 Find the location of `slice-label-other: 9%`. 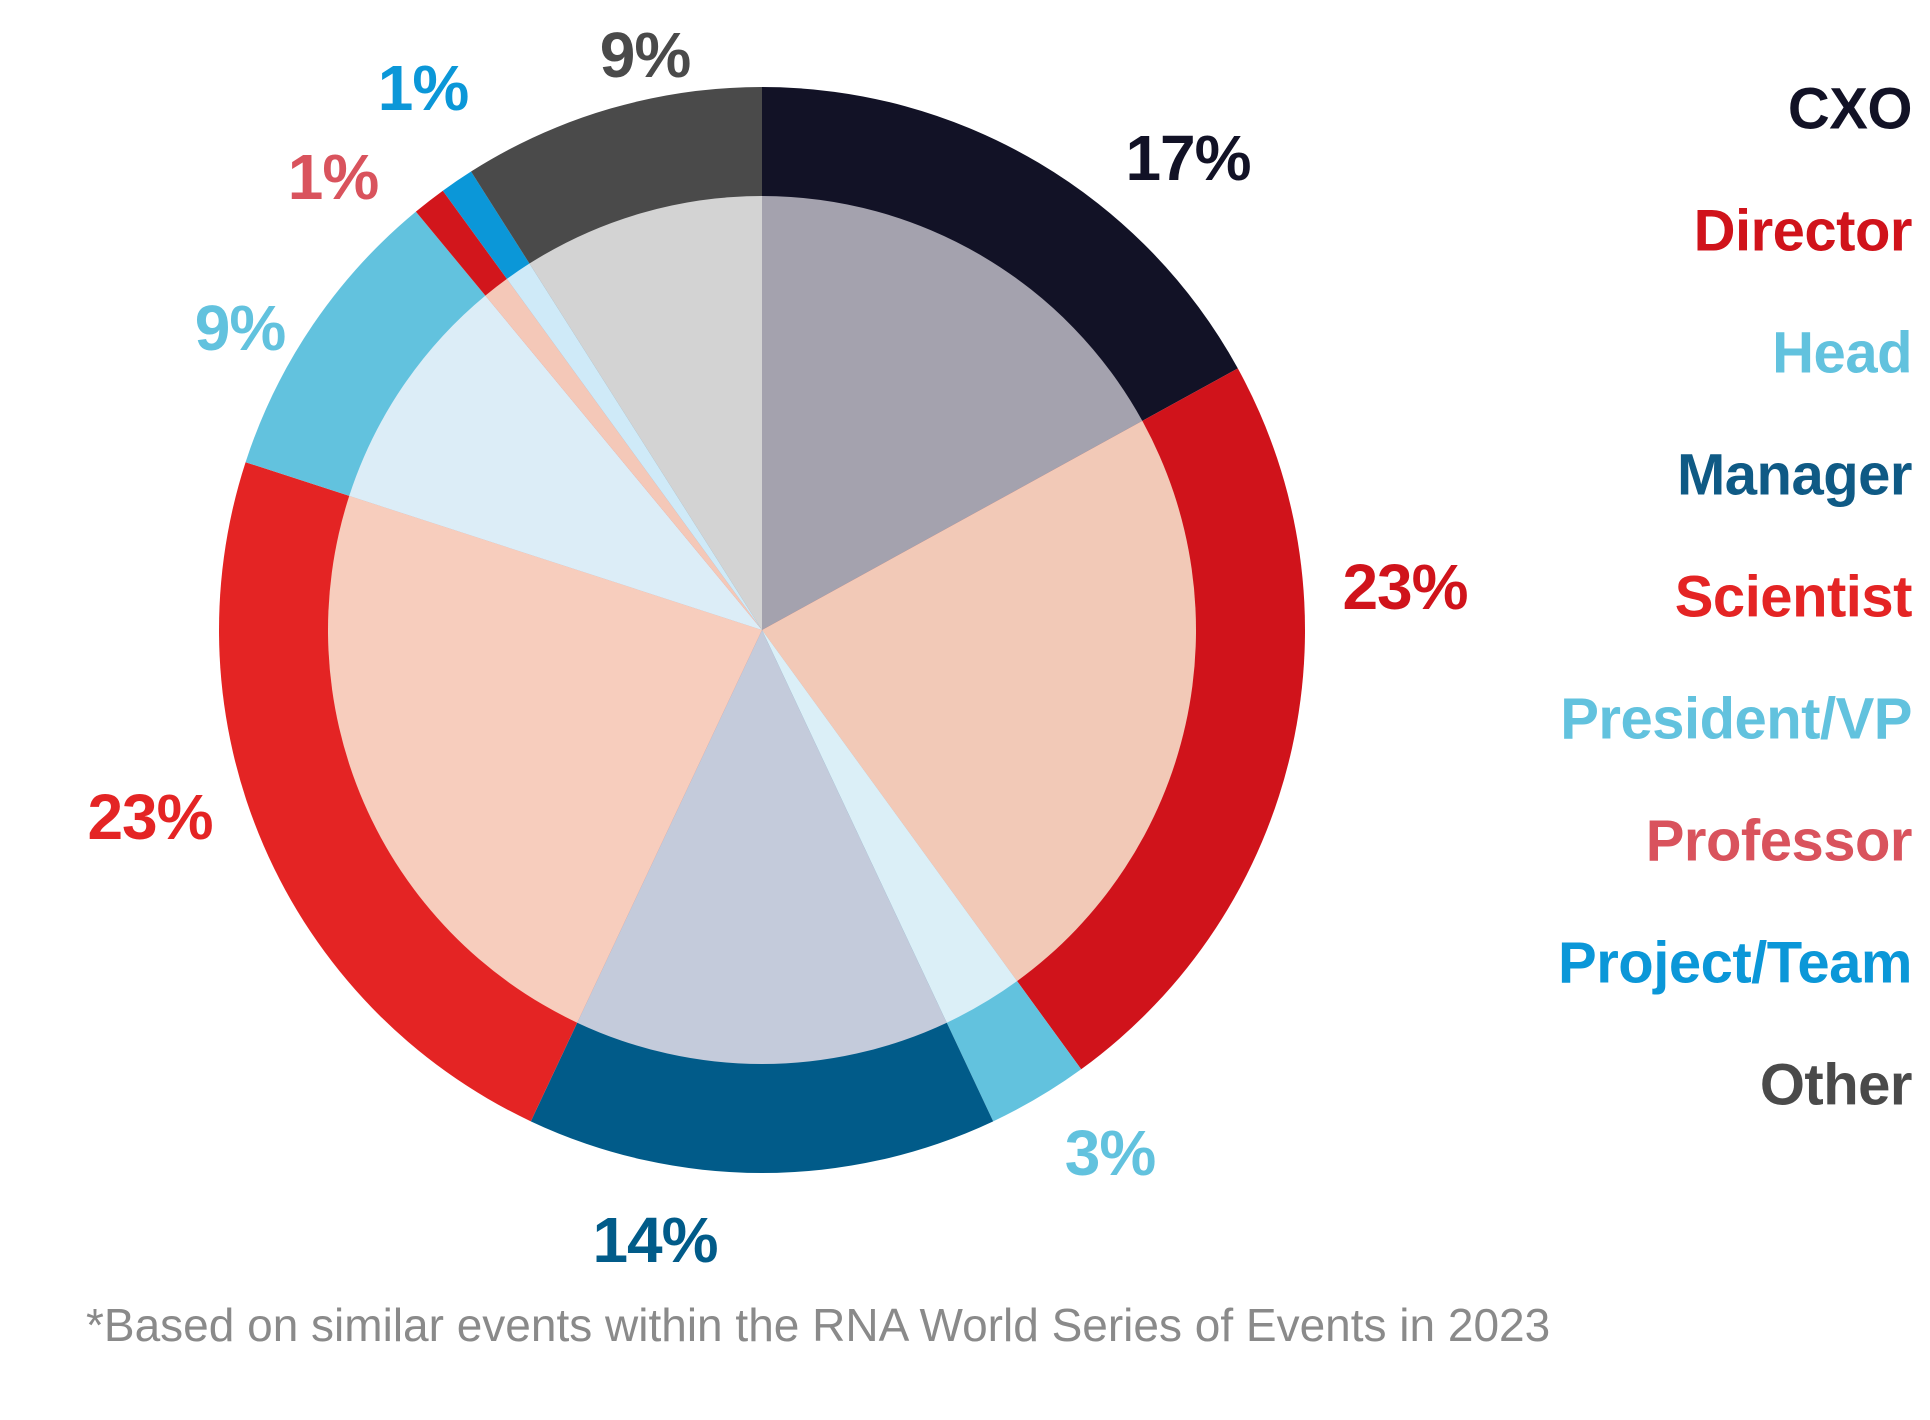

slice-label-other: 9% is located at coordinates (645, 55).